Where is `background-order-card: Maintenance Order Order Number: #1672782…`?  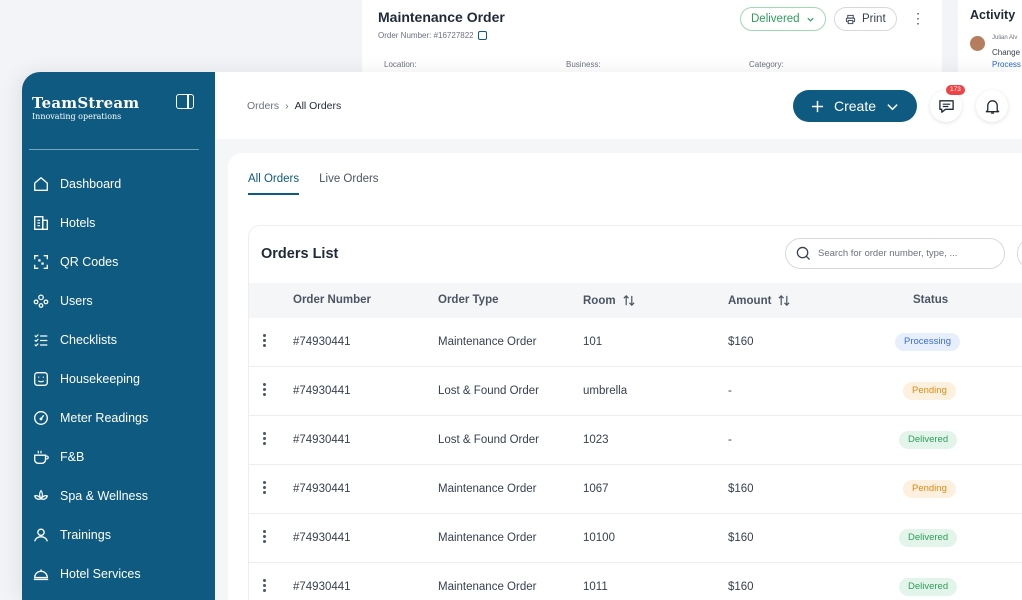
background-order-card: Maintenance Order Order Number: #1672782… is located at coordinates (652, 36).